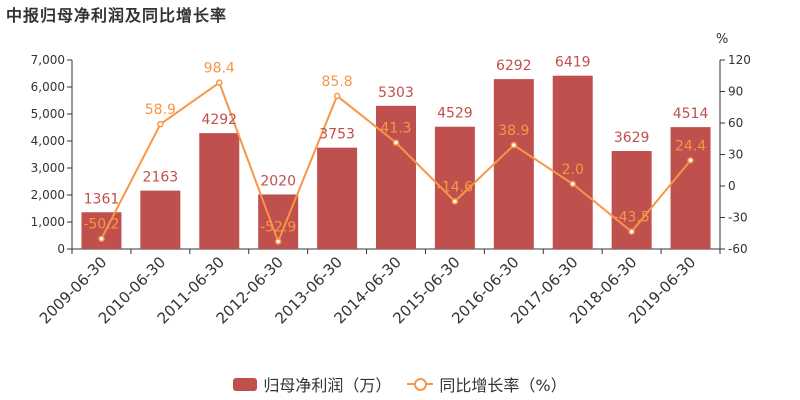 This screenshot has width=800, height=400. Describe the element at coordinates (117, 15) in the screenshot. I see `chart-title: 中报归母净利润及同比增长率` at that location.